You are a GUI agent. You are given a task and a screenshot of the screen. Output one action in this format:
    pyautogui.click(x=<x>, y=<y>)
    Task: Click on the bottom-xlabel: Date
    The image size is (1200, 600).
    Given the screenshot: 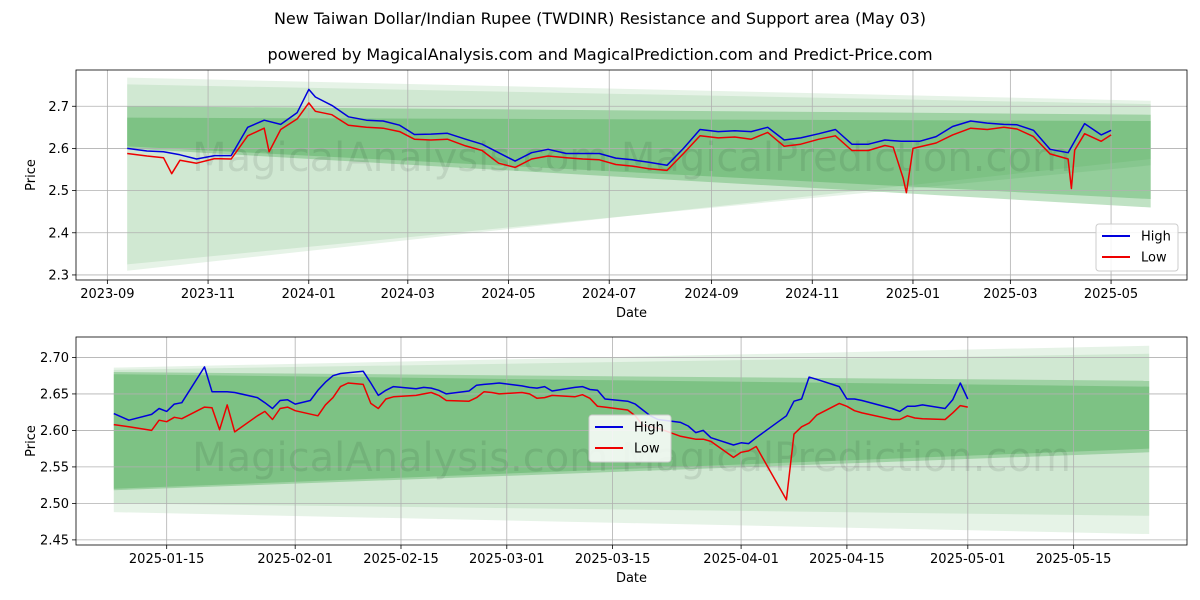 What is the action you would take?
    pyautogui.click(x=631, y=578)
    